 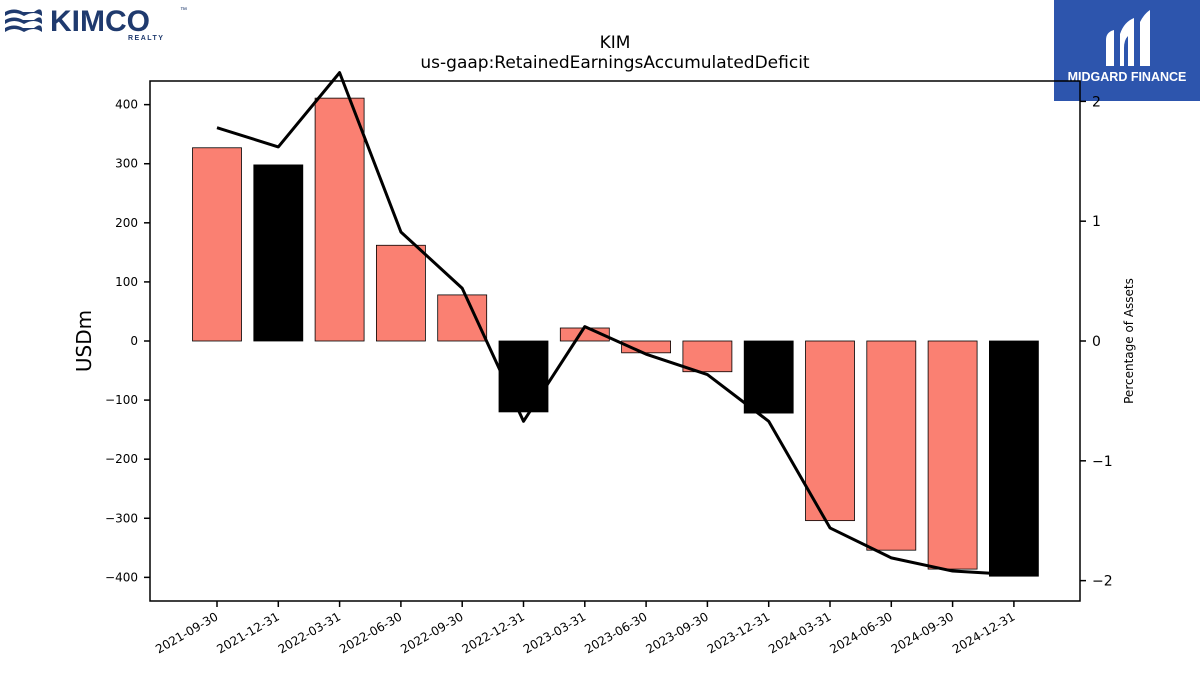 What do you see at coordinates (676, 632) in the screenshot?
I see `x-tick-label: 2023-09-30` at bounding box center [676, 632].